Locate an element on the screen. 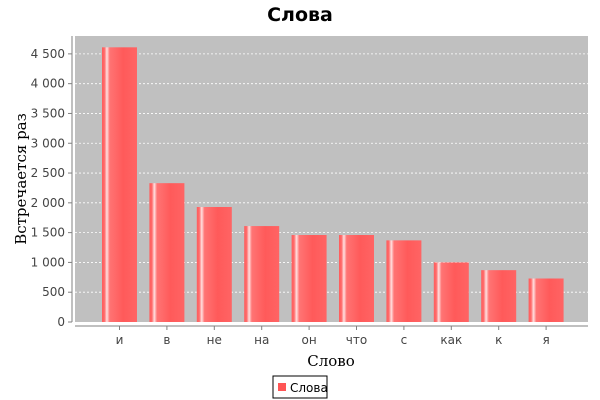  y-tick-label: 4 000 is located at coordinates (48, 84).